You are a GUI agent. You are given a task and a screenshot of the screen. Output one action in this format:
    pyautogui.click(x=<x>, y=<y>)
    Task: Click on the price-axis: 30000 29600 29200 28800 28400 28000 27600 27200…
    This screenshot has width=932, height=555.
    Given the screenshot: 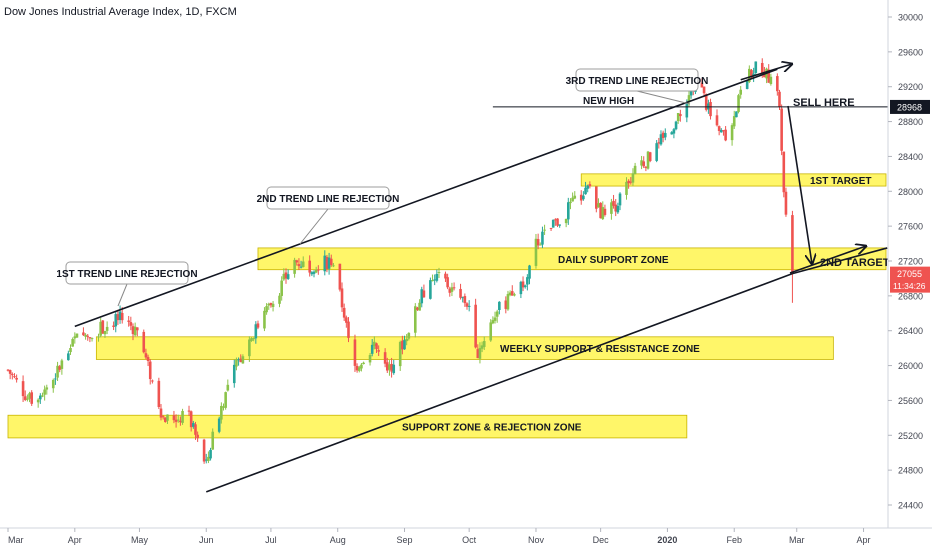 What is the action you would take?
    pyautogui.click(x=909, y=264)
    